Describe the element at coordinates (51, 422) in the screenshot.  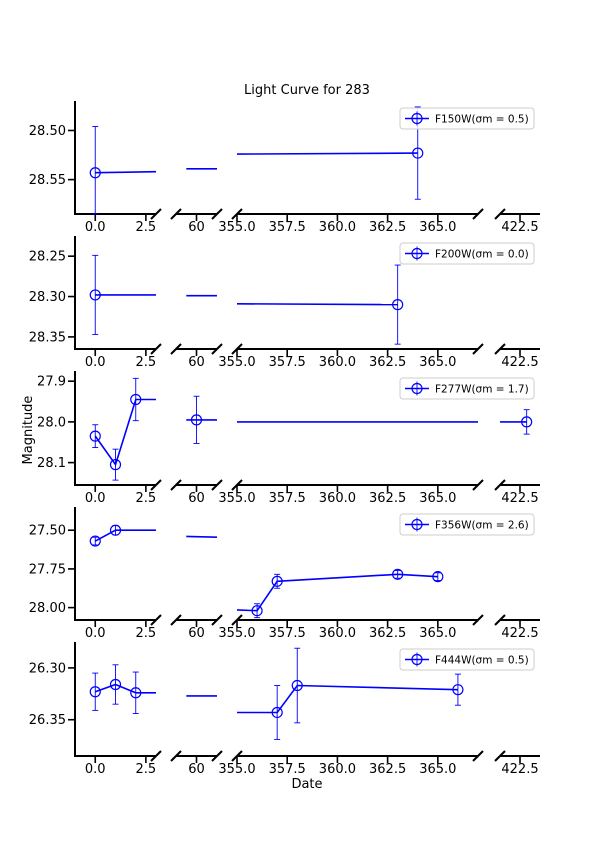
I see `y-tick-label: 28.0` at that location.